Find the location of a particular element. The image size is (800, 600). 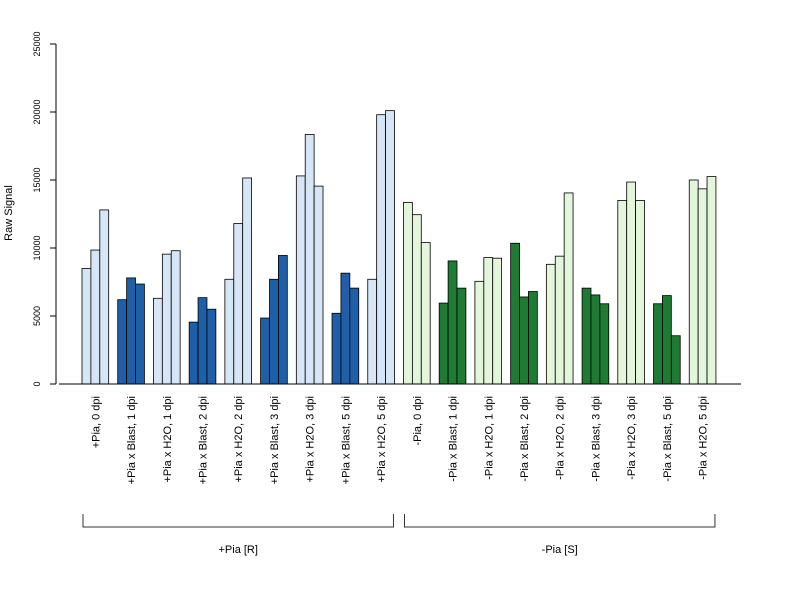

x-category-label: +Pia x Blast, 5 dpi is located at coordinates (346, 440).